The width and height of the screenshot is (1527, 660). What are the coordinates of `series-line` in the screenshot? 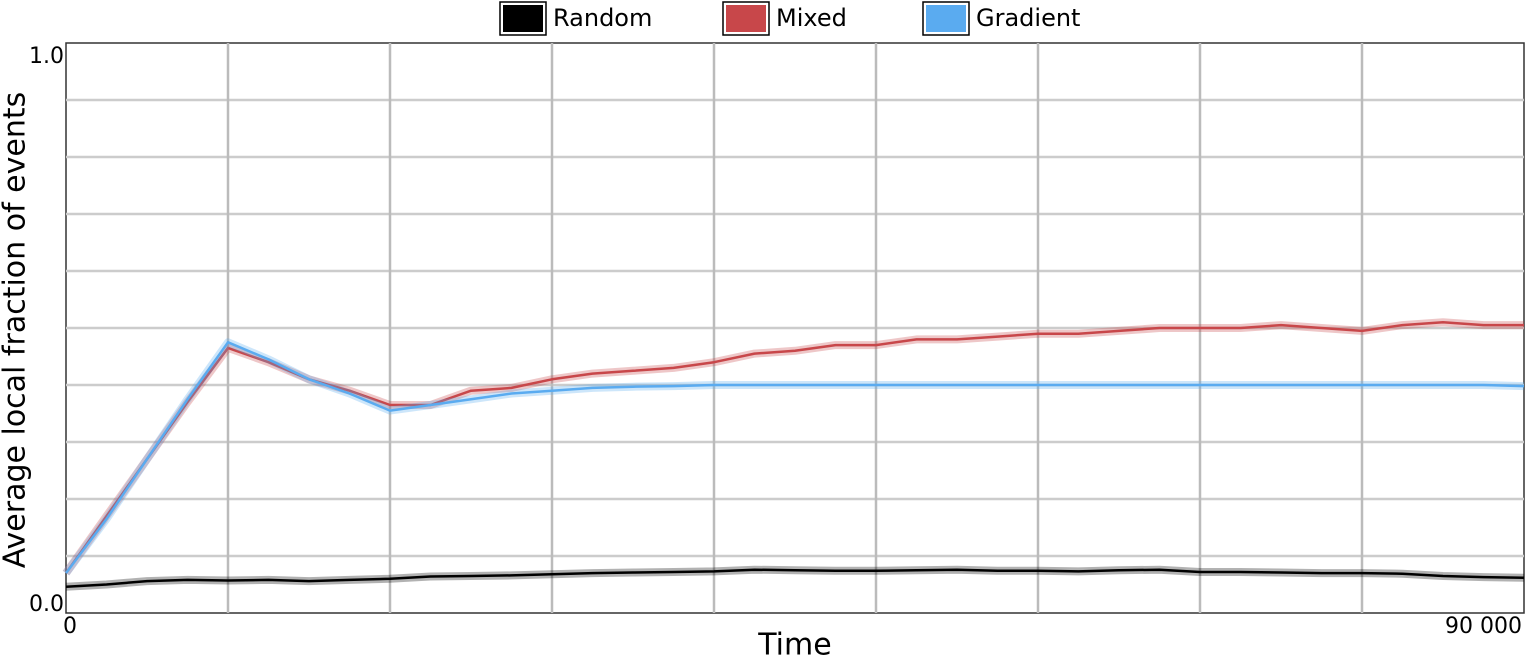 It's located at (795, 578).